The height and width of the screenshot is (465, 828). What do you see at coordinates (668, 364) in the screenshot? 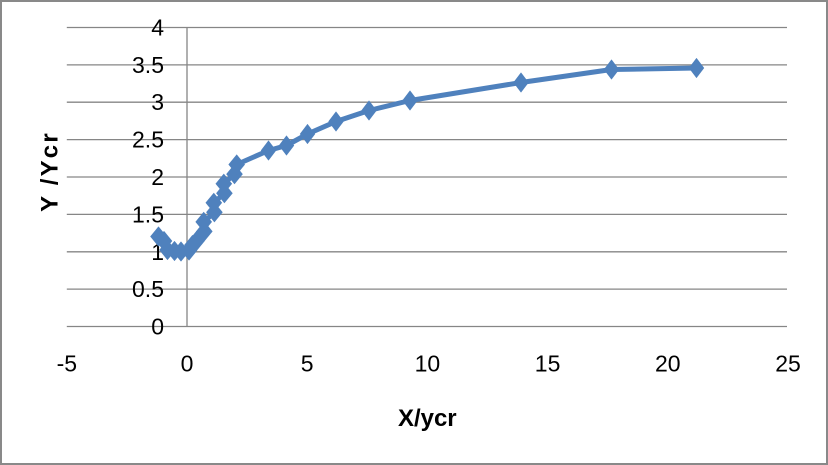
I see `svg-text: 20` at bounding box center [668, 364].